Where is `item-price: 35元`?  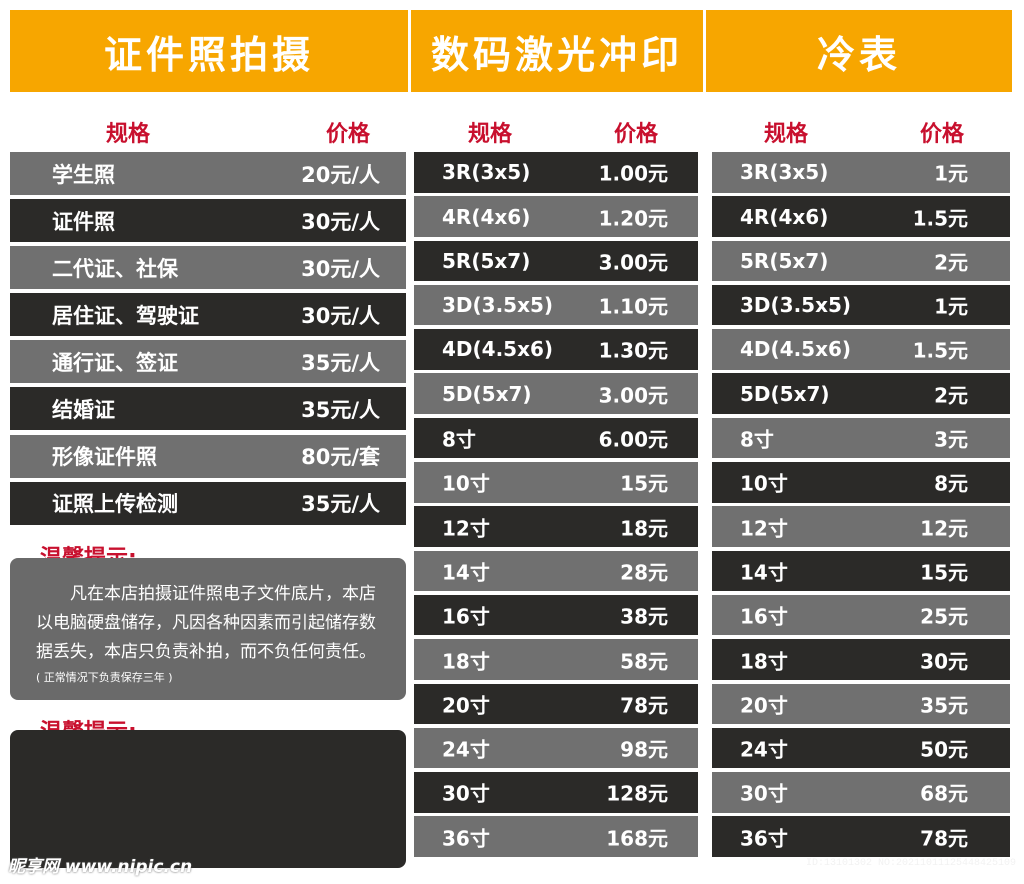 item-price: 35元 is located at coordinates (944, 705).